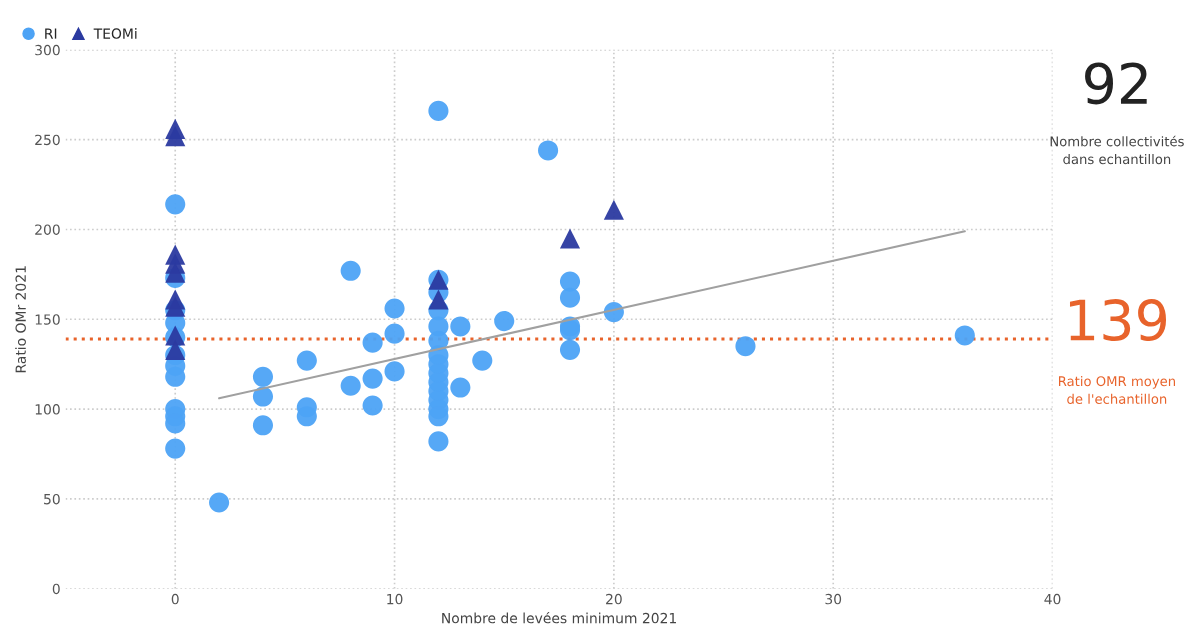 The width and height of the screenshot is (1192, 631). What do you see at coordinates (559, 618) in the screenshot?
I see `x-axis-title: Nombre de levées minimum 2021` at bounding box center [559, 618].